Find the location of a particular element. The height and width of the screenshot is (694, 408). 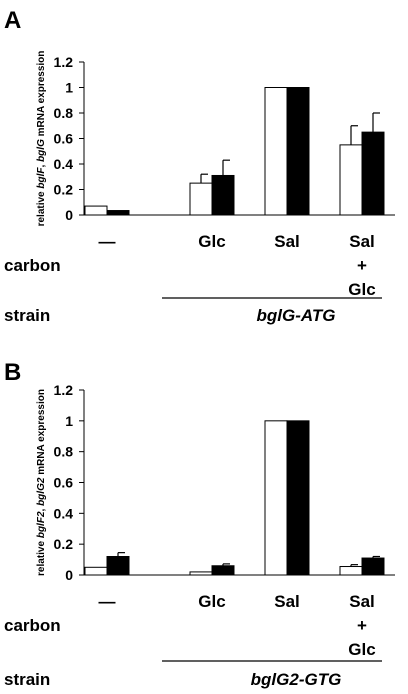

strain-name: bglG-ATG is located at coordinates (296, 315).